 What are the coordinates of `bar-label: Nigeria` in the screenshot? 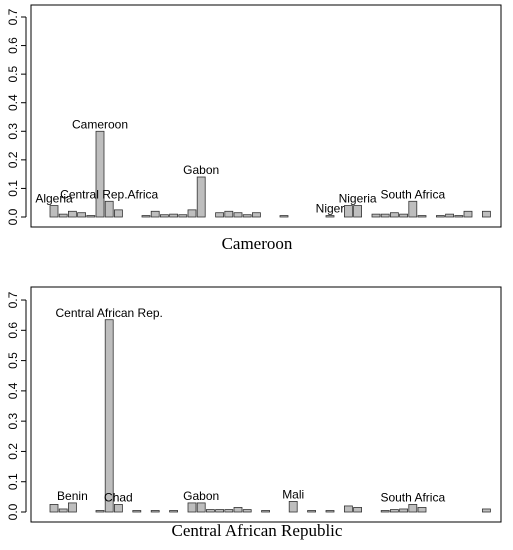 It's located at (358, 199).